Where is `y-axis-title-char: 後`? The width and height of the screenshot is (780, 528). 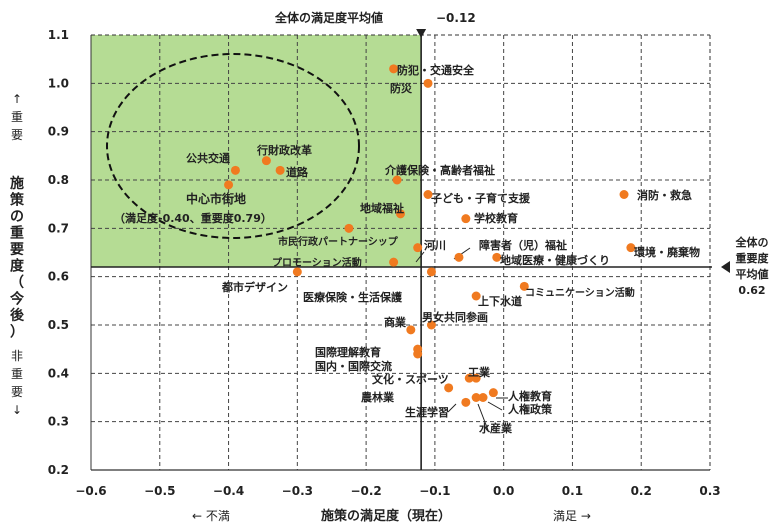 y-axis-title-char: 後 is located at coordinates (17, 315).